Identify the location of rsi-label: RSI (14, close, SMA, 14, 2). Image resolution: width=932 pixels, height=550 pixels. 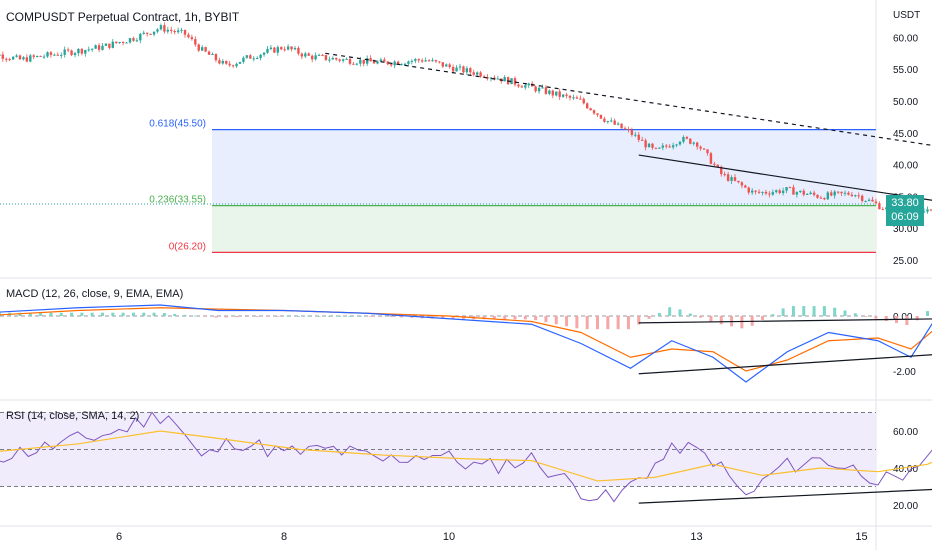
(73, 416).